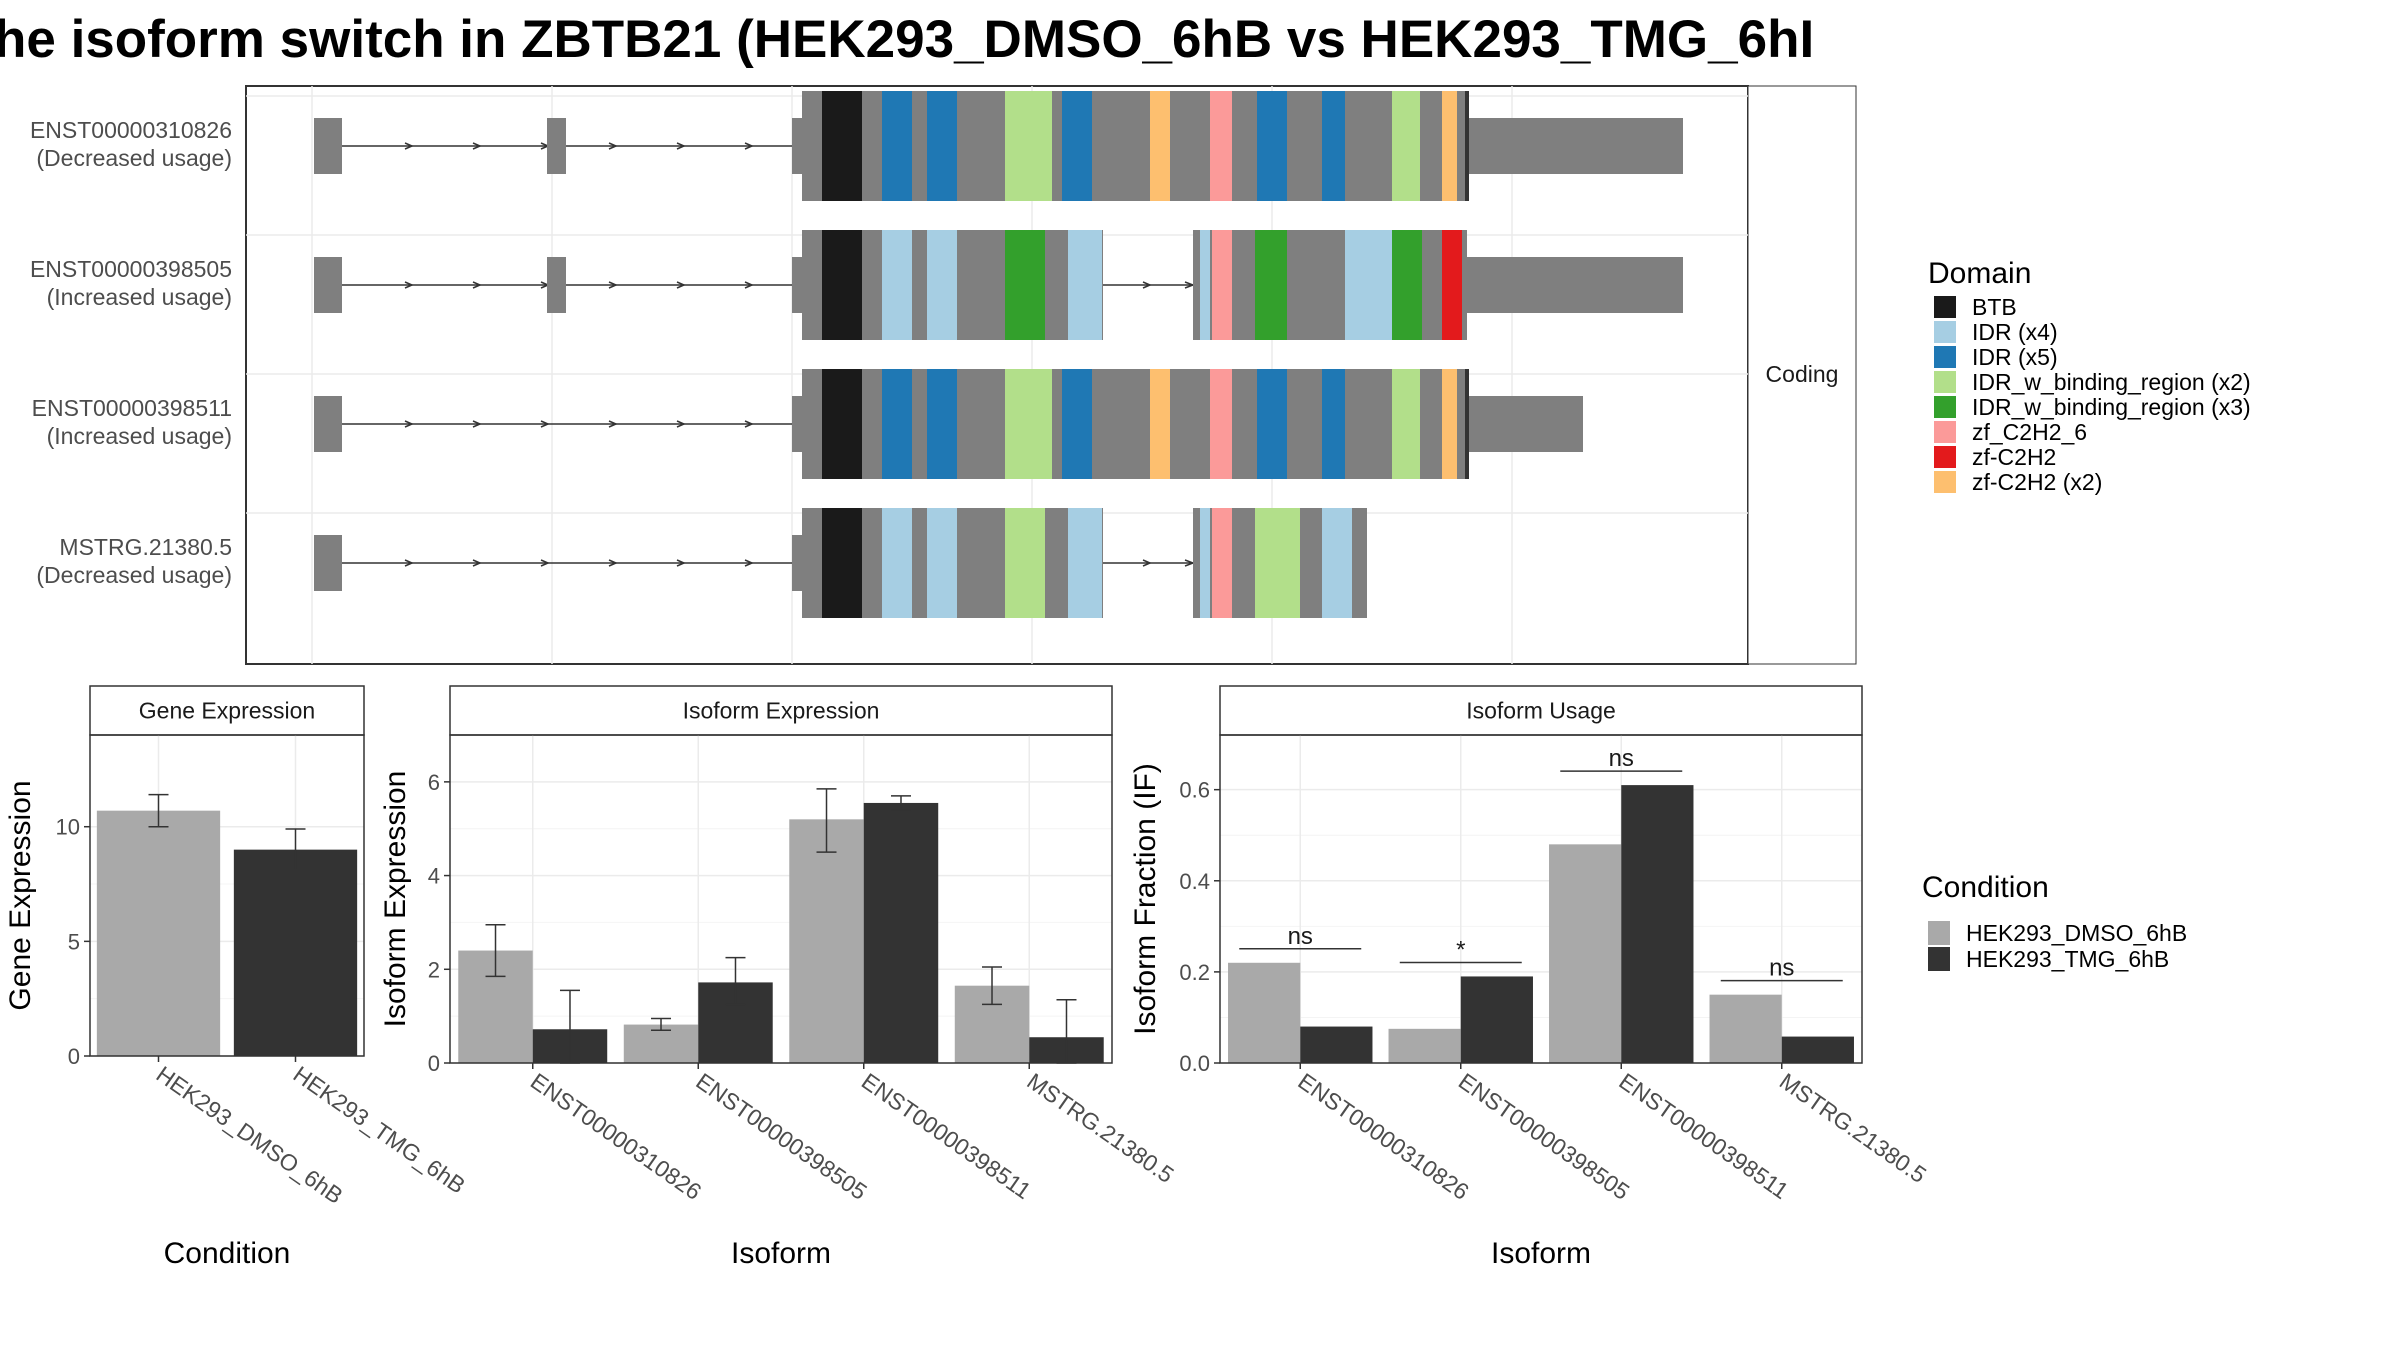  Describe the element at coordinates (395, 899) in the screenshot. I see `y-axis-title: Isoform Expression` at that location.